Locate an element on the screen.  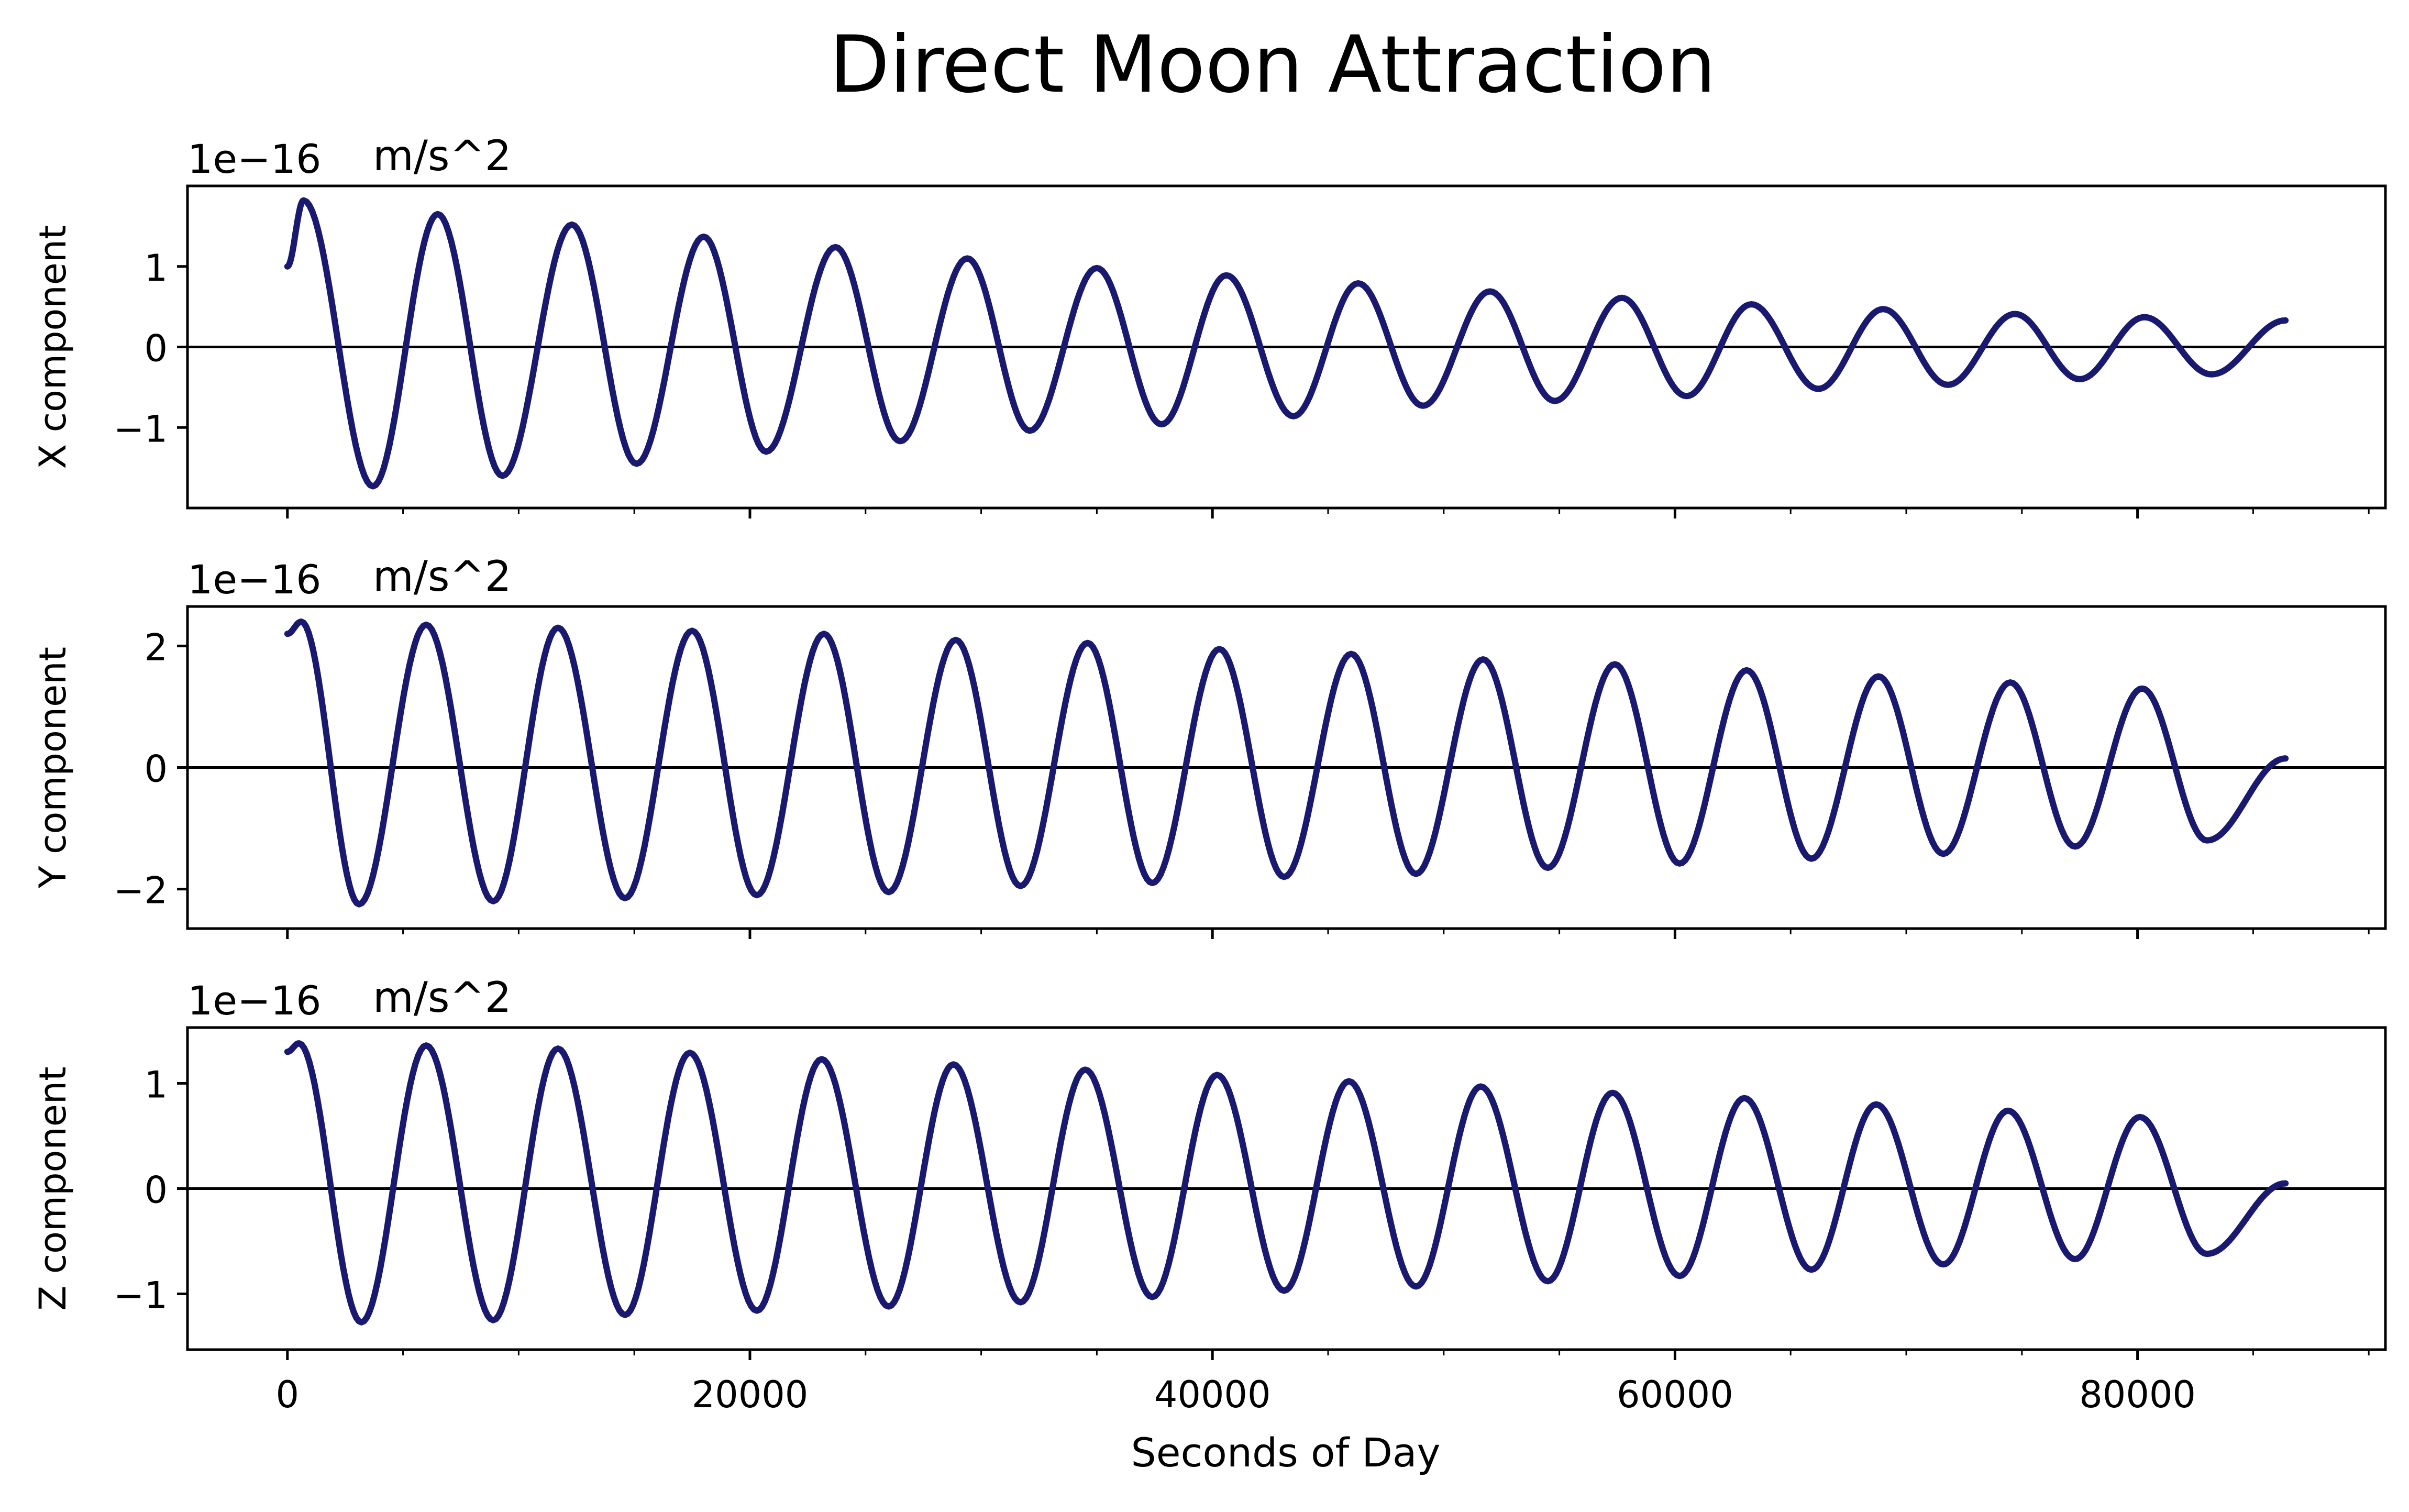
x-tick-label: 20000 is located at coordinates (750, 1395).